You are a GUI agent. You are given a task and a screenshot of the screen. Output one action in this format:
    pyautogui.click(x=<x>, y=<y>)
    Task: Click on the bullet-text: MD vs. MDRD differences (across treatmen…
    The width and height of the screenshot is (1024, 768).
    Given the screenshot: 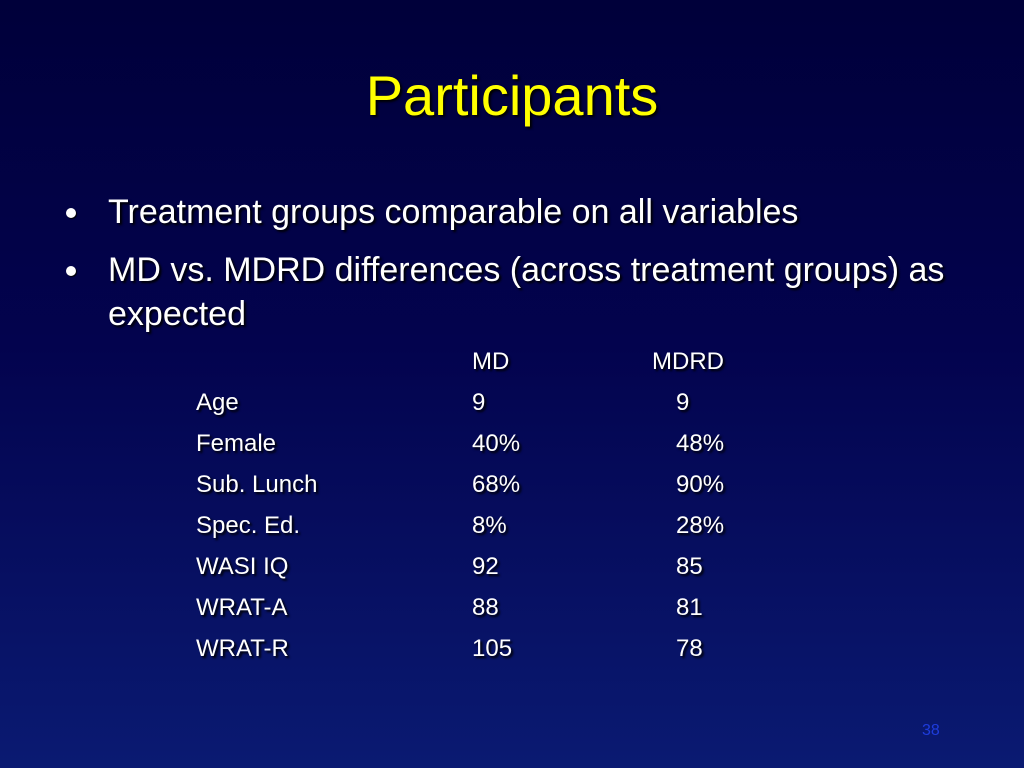 What is the action you would take?
    pyautogui.click(x=526, y=292)
    